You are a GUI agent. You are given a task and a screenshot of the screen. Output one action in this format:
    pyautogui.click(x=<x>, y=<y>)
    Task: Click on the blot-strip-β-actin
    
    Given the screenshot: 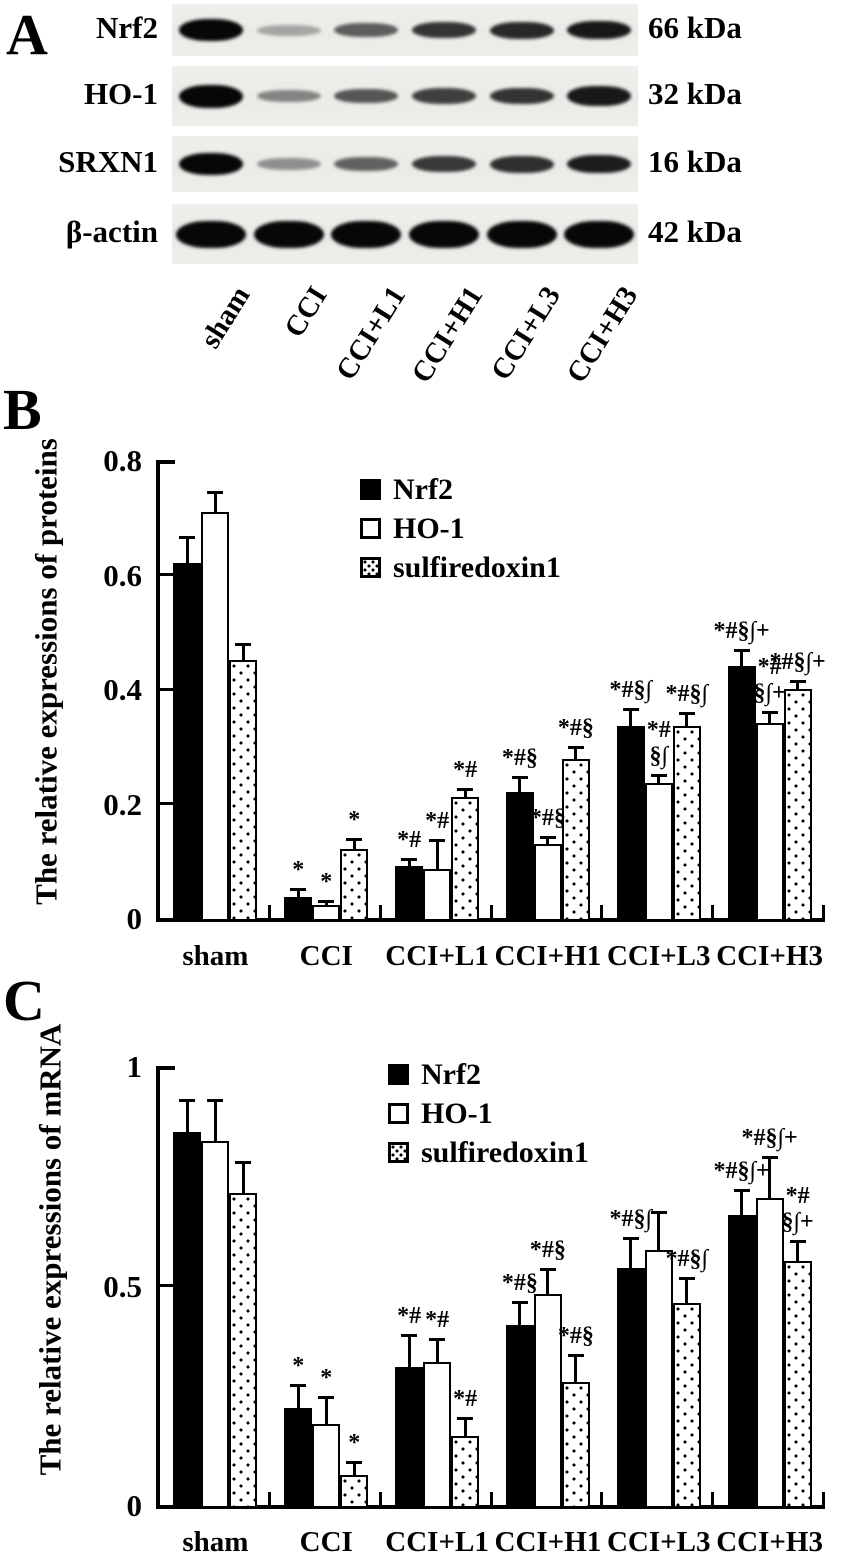 What is the action you would take?
    pyautogui.click(x=405, y=234)
    